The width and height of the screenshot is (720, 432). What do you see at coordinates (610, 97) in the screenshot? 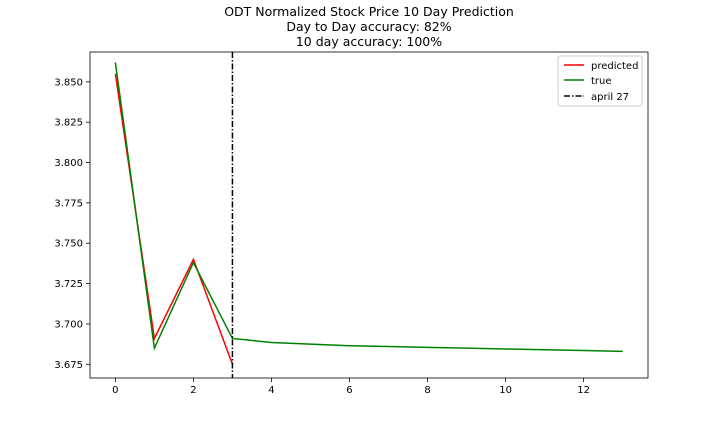
I see `legend-label-april-27: april 27` at bounding box center [610, 97].